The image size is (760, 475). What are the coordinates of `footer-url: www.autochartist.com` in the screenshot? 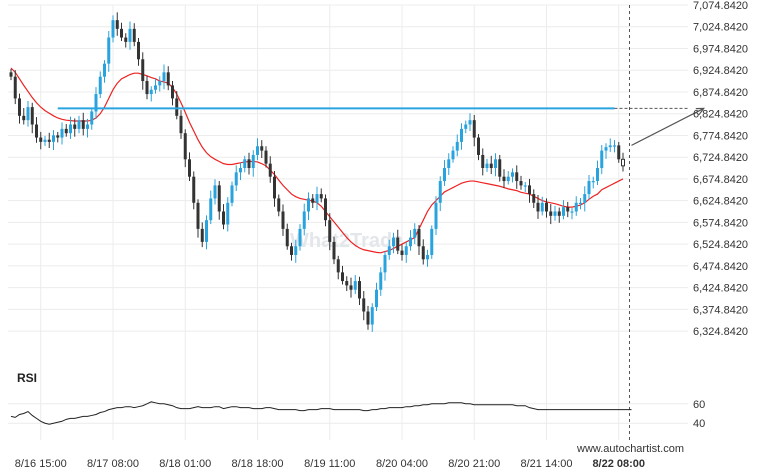 It's located at (630, 449).